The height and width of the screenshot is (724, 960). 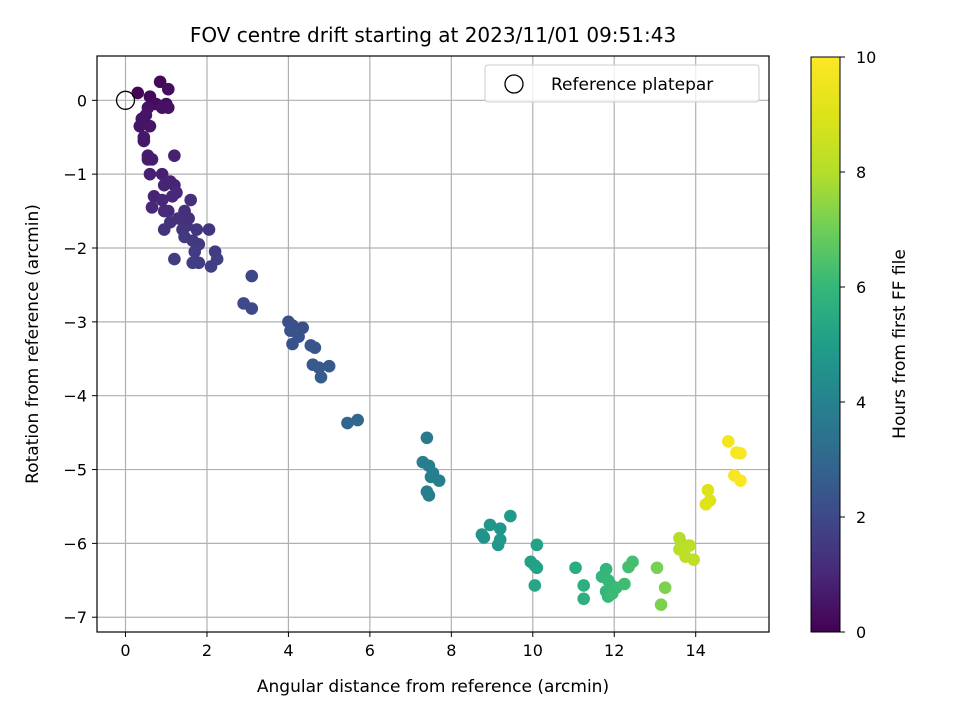 I want to click on x-tick-label: 10, so click(x=533, y=650).